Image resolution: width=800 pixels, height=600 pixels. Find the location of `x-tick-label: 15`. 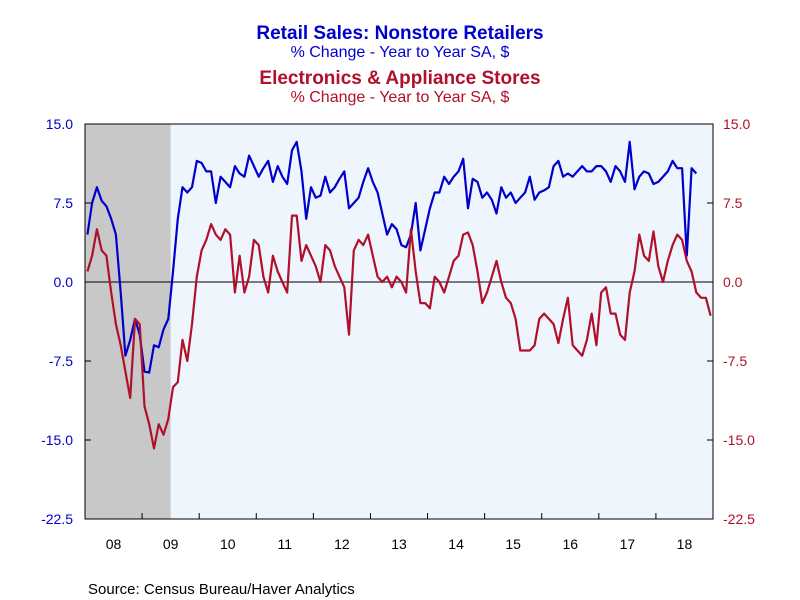

x-tick-label: 15 is located at coordinates (513, 544).